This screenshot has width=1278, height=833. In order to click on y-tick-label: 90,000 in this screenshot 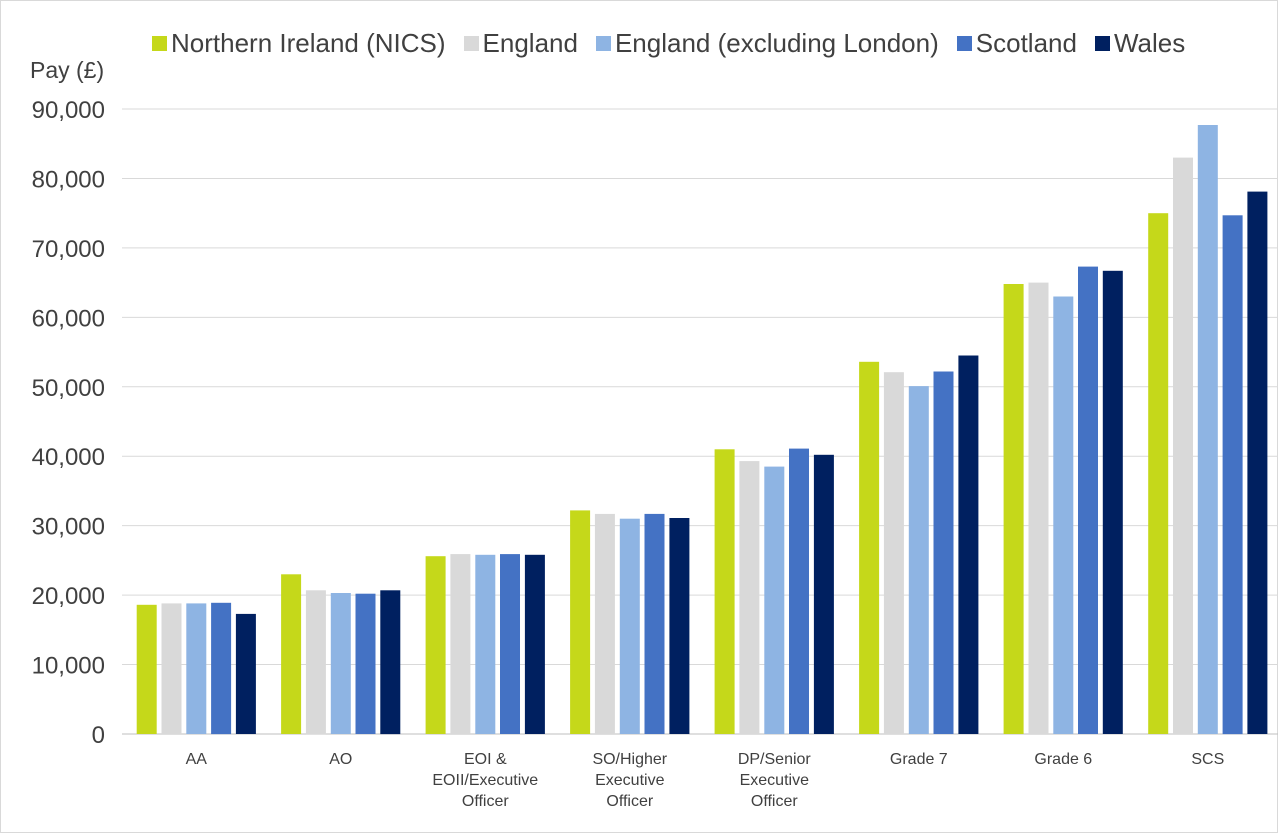, I will do `click(68, 110)`.